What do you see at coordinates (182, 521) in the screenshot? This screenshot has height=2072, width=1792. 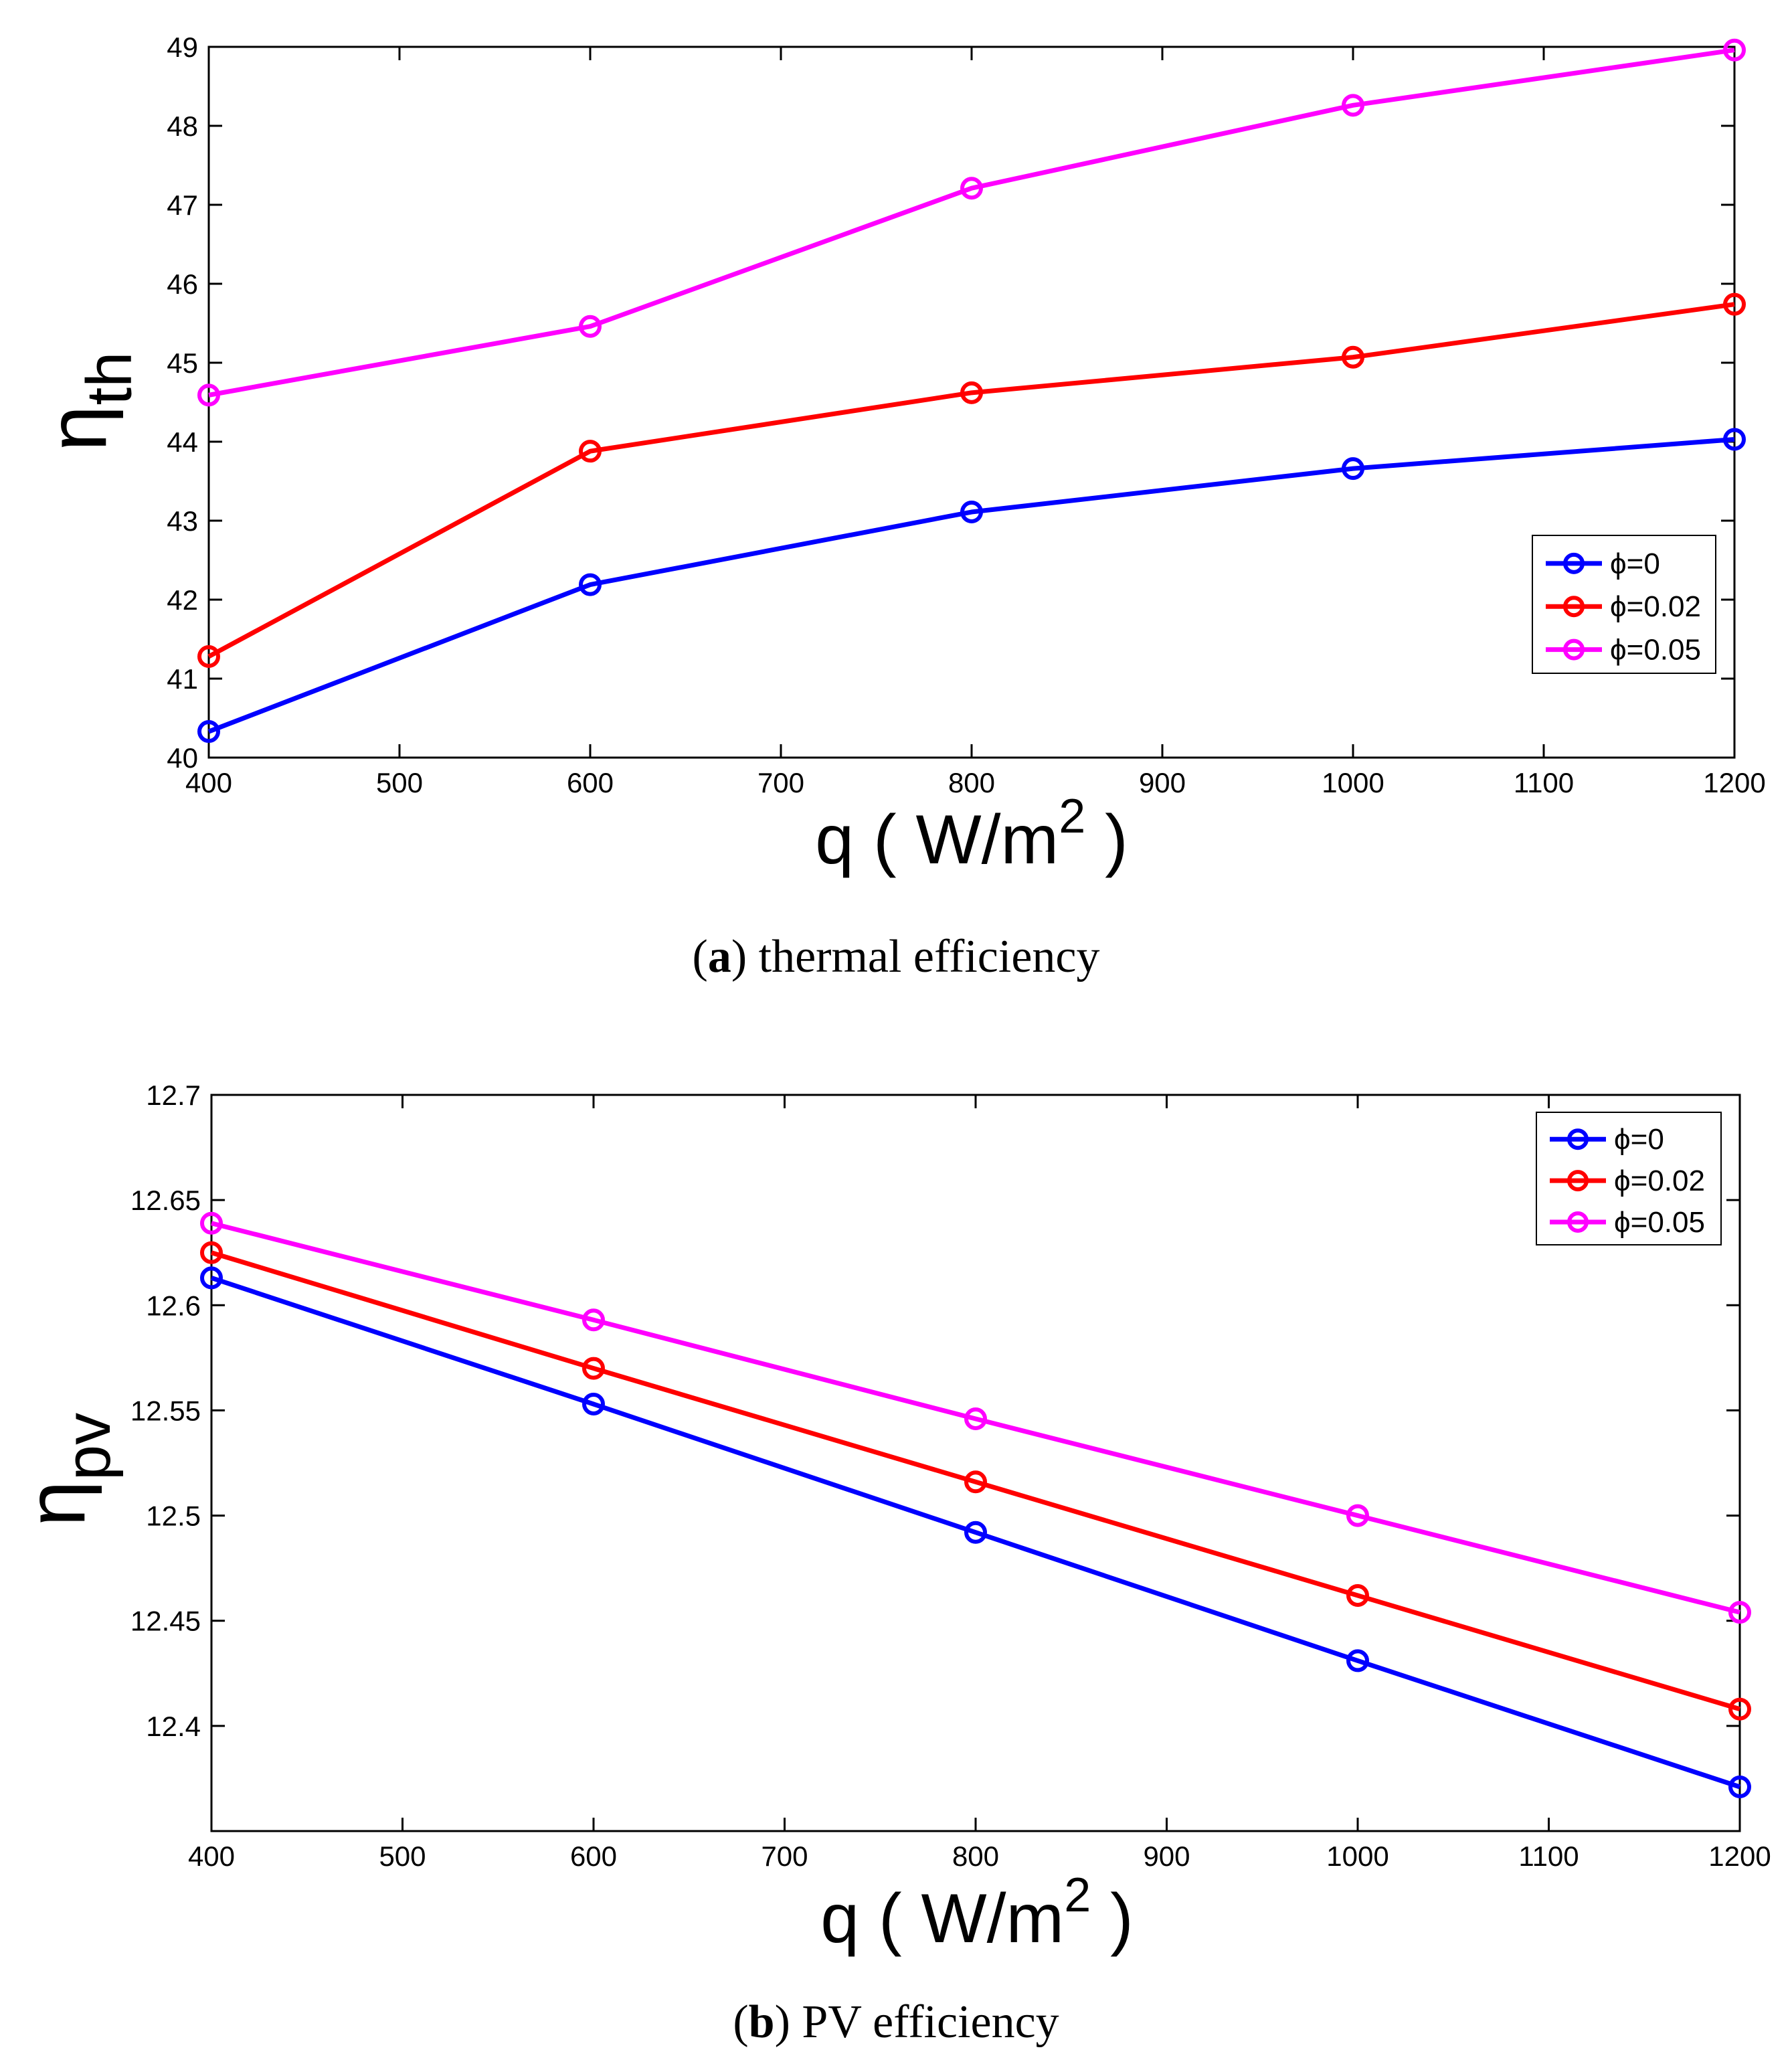 I see `y-tick-label: 43` at bounding box center [182, 521].